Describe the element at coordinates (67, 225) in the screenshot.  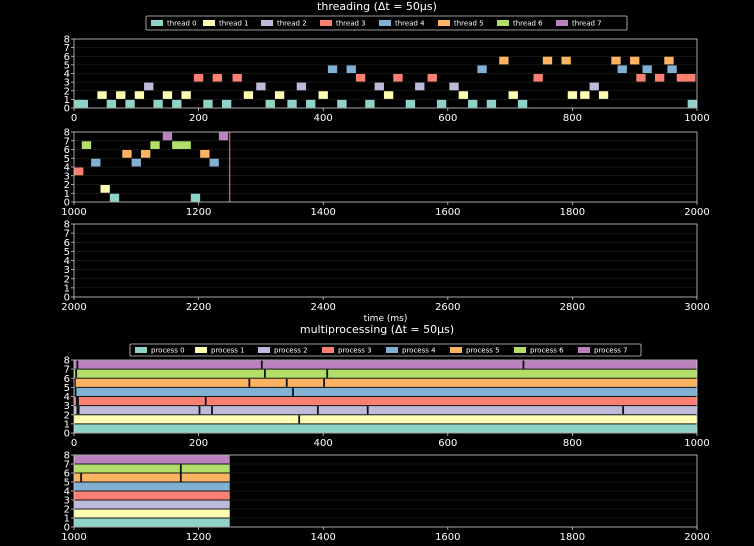
I see `y-tick-label: 8` at that location.